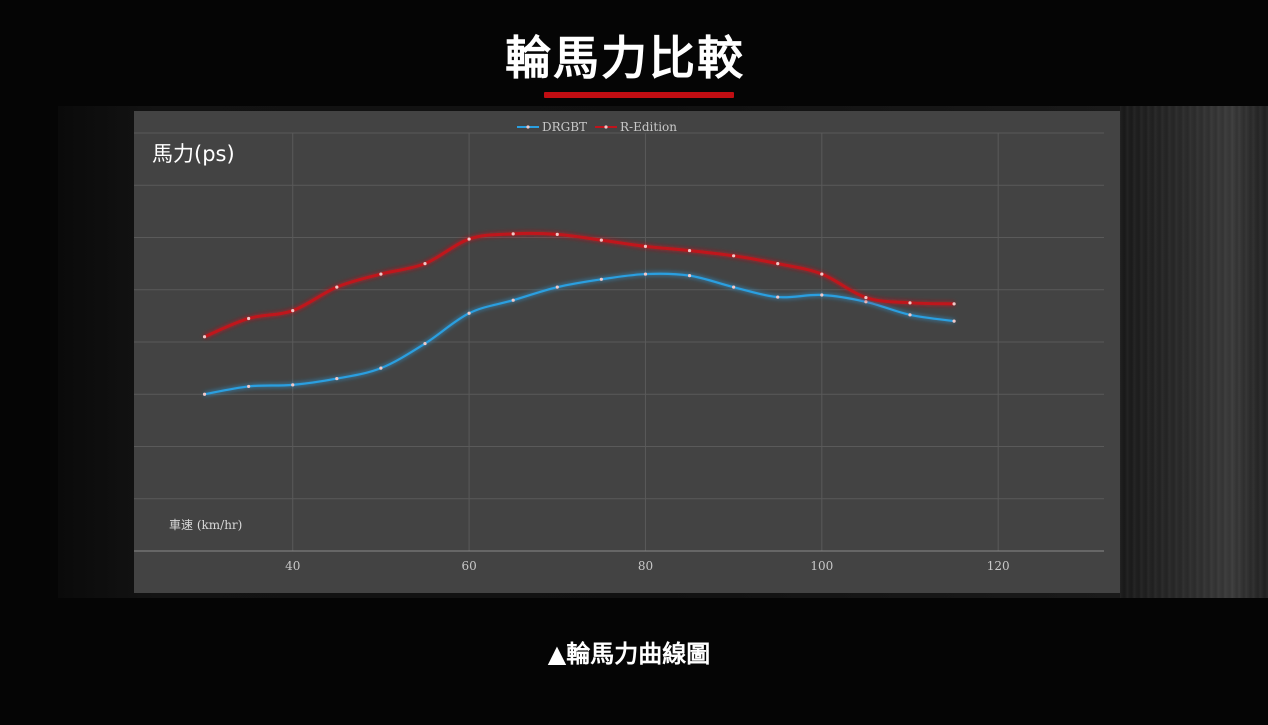 The width and height of the screenshot is (1268, 725). I want to click on x-tick-label: 80, so click(645, 566).